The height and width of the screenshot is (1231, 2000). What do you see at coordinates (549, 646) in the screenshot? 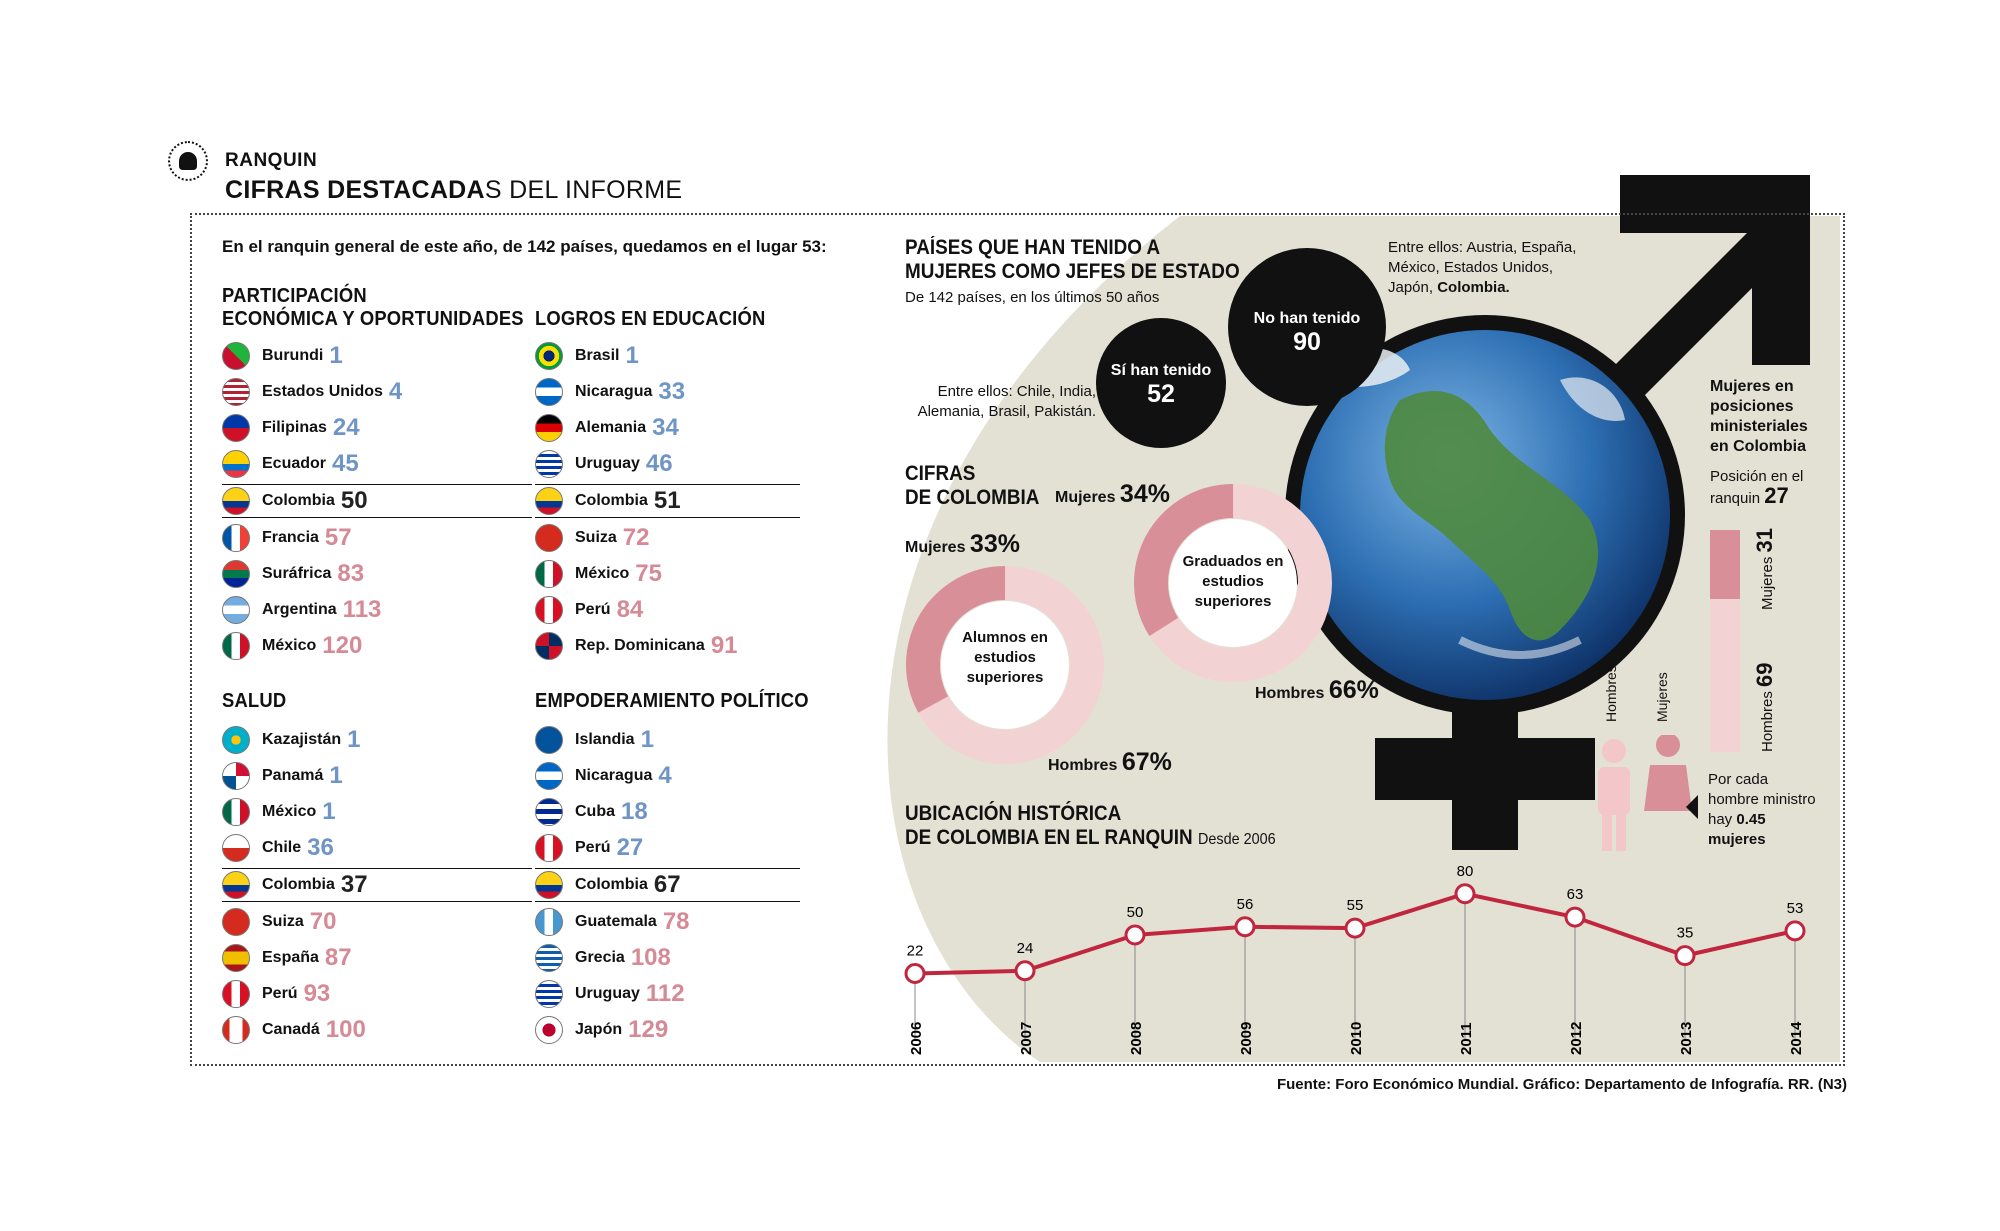
I see `dominican-republic-flag-icon` at bounding box center [549, 646].